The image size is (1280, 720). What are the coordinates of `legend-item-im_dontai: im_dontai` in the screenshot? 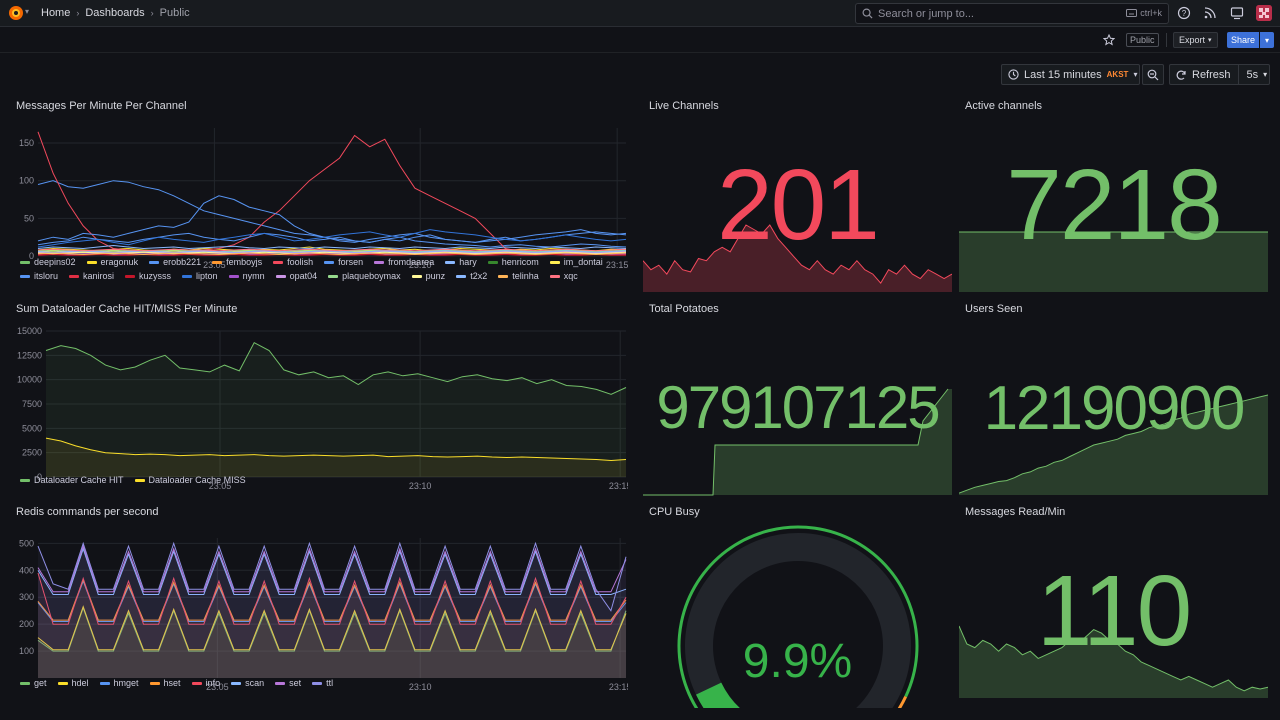 It's located at (576, 262).